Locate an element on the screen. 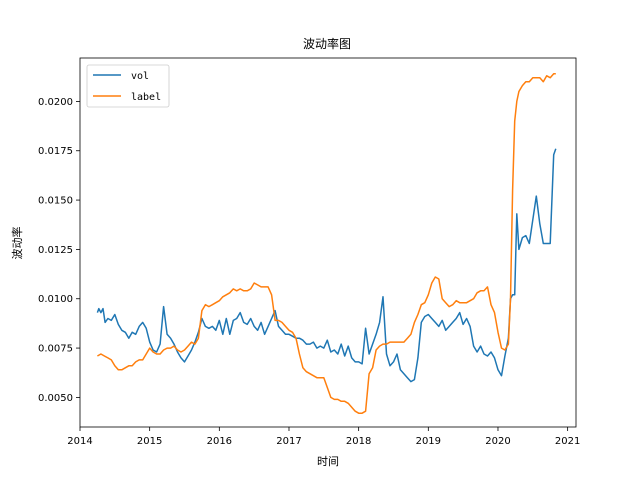  x-tick-label: 2017 is located at coordinates (288, 441).